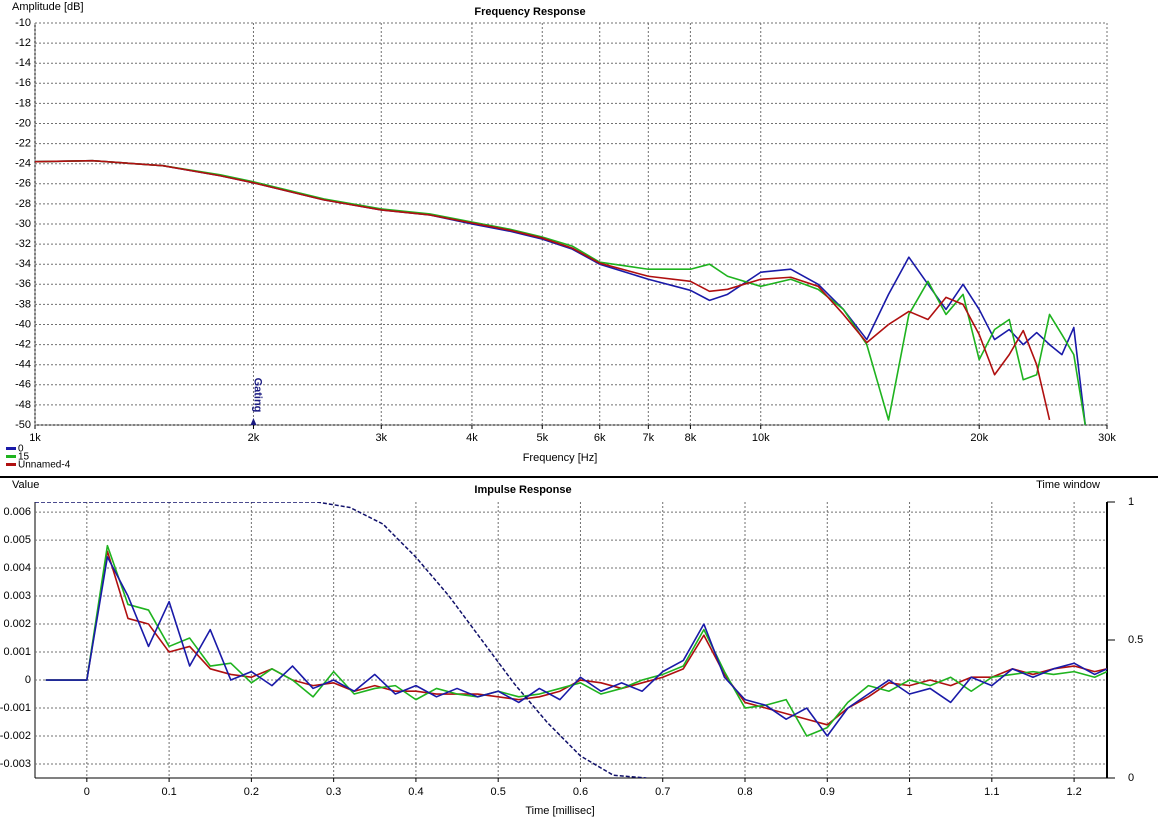  What do you see at coordinates (542, 438) in the screenshot?
I see `x-tick-label: 5k` at bounding box center [542, 438].